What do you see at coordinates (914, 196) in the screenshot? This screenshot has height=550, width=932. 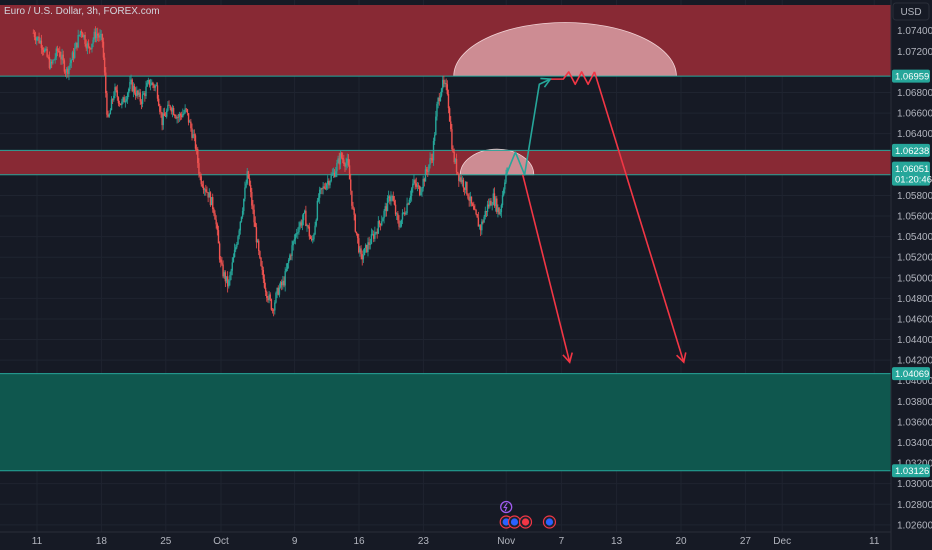 I see `price-tick-label: 1.05800` at bounding box center [914, 196].